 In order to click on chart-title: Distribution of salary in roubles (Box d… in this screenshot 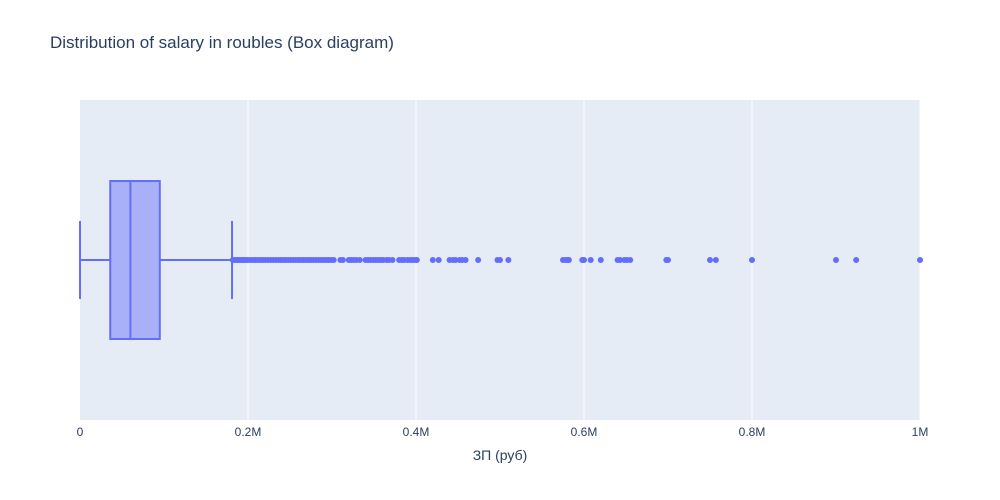, I will do `click(222, 42)`.